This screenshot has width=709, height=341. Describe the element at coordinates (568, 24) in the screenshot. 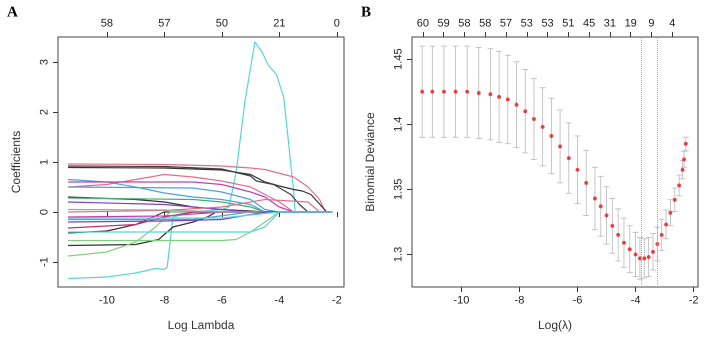

I see `text: 51` at that location.